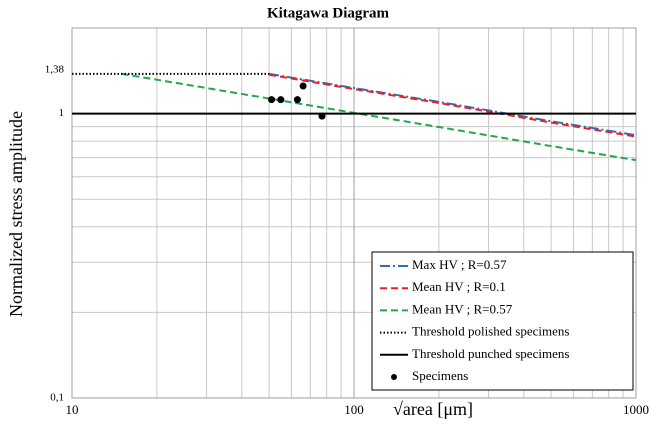  I want to click on legend-box, so click(502, 321).